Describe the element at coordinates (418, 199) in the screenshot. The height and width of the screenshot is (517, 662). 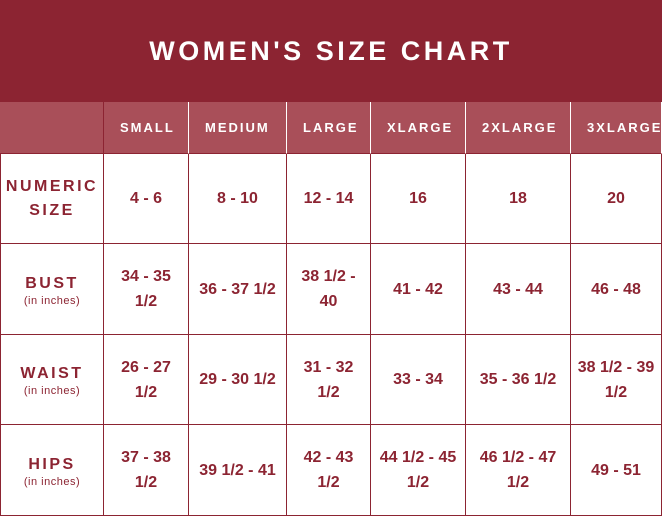
I see `table-cell: 16` at that location.